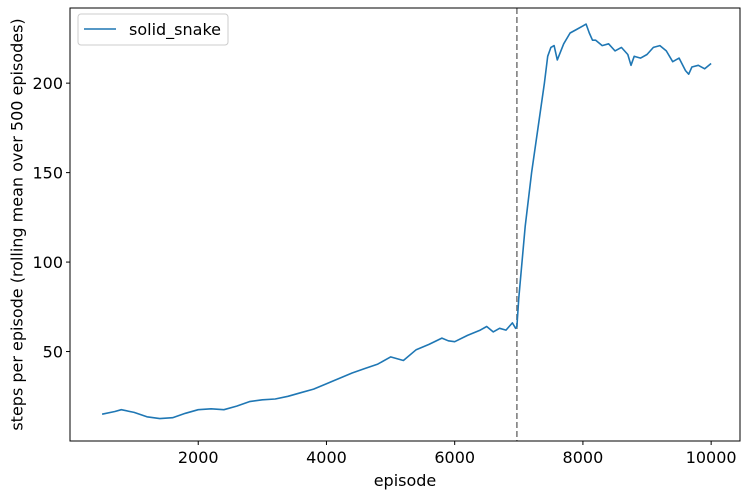 This screenshot has height=496, width=746. I want to click on legend-label: solid_snake, so click(175, 30).